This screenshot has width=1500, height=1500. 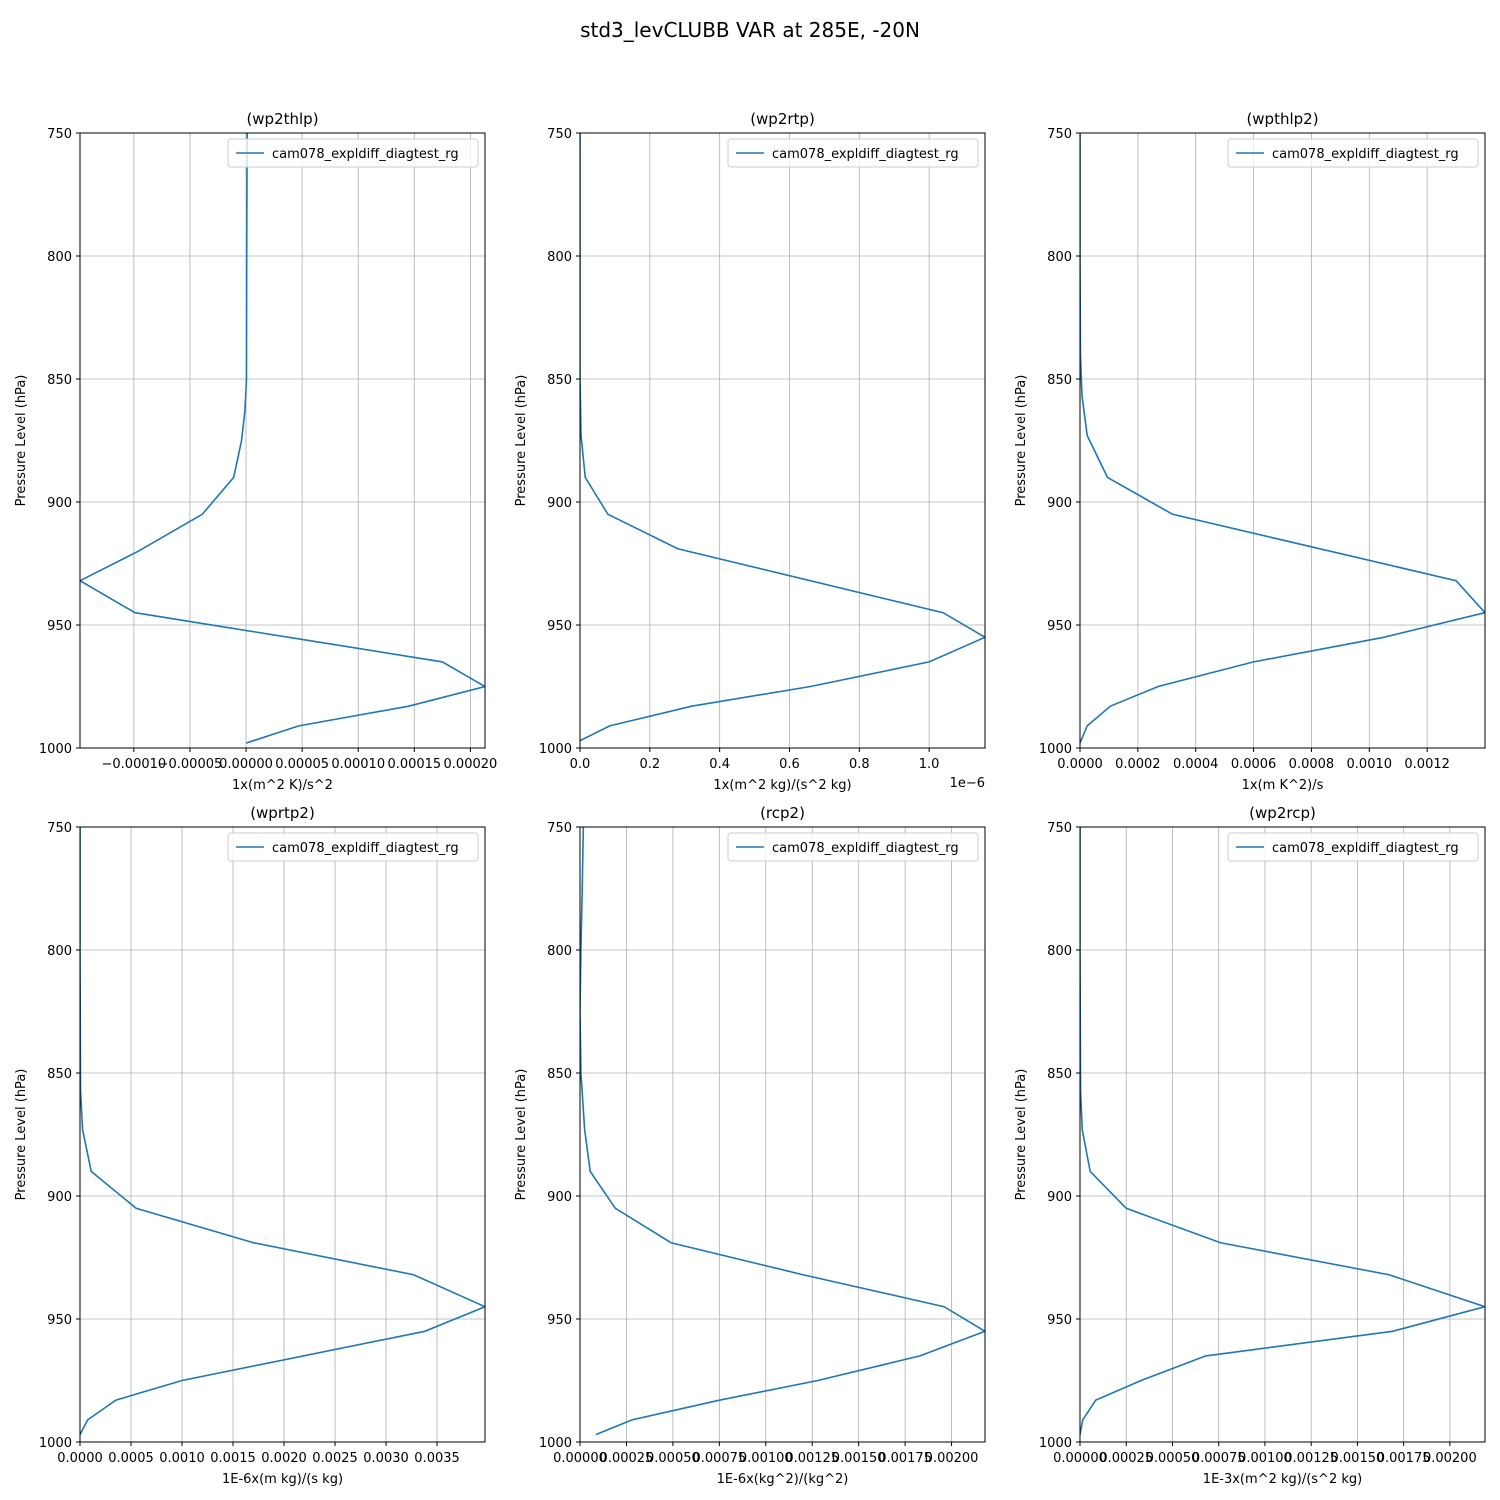 I want to click on x-axis-label: 1x(m^2 kg)/(s^2 kg), so click(x=782, y=785).